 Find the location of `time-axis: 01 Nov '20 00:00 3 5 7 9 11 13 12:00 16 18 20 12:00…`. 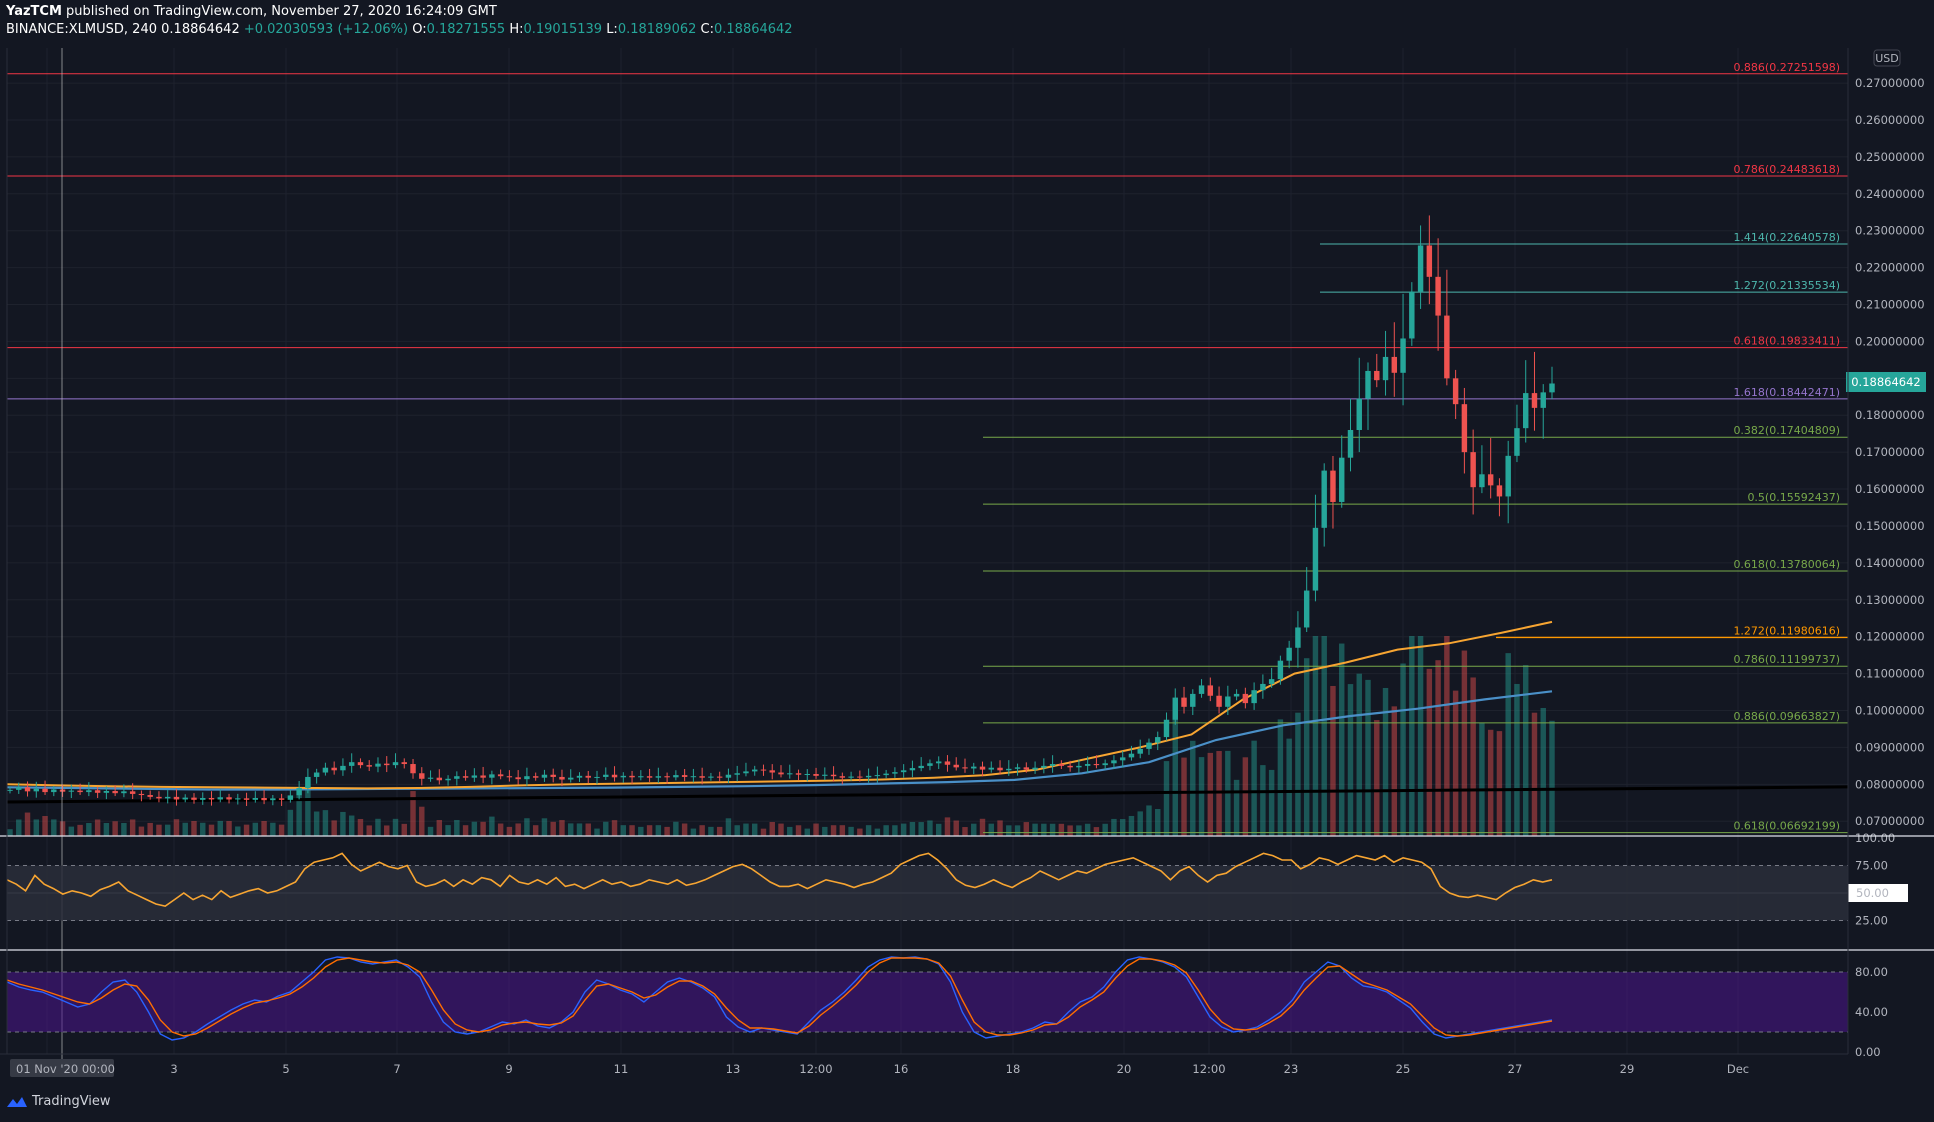

time-axis: 01 Nov '20 00:00 3 5 7 9 11 13 12:00 16 18 20 12:00… is located at coordinates (879, 1068).